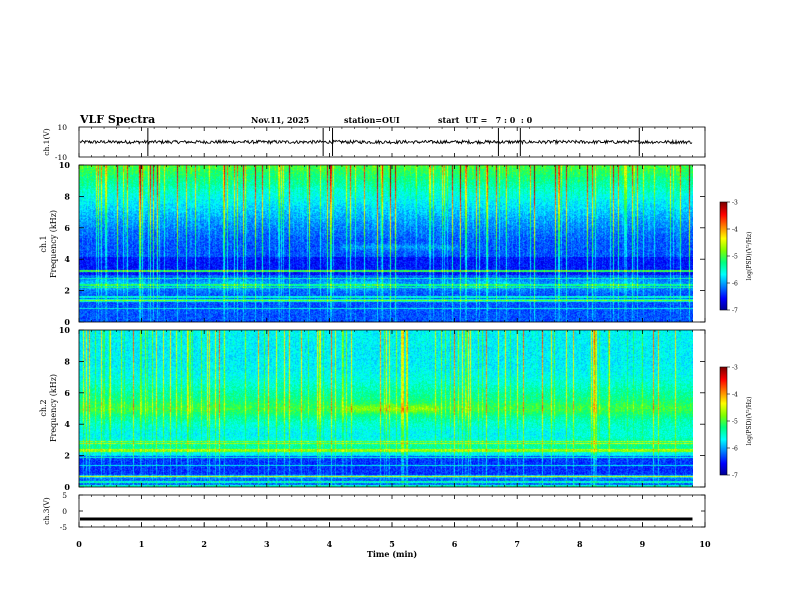 This screenshot has width=792, height=612. I want to click on time-axis-label: Time (min), so click(392, 554).